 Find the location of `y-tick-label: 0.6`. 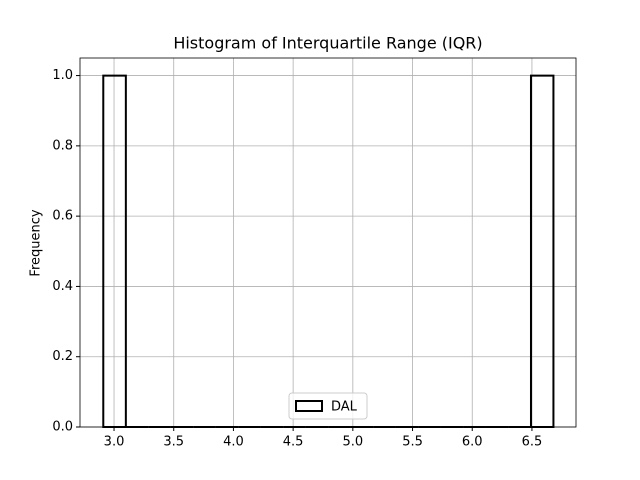

y-tick-label: 0.6 is located at coordinates (62, 216).